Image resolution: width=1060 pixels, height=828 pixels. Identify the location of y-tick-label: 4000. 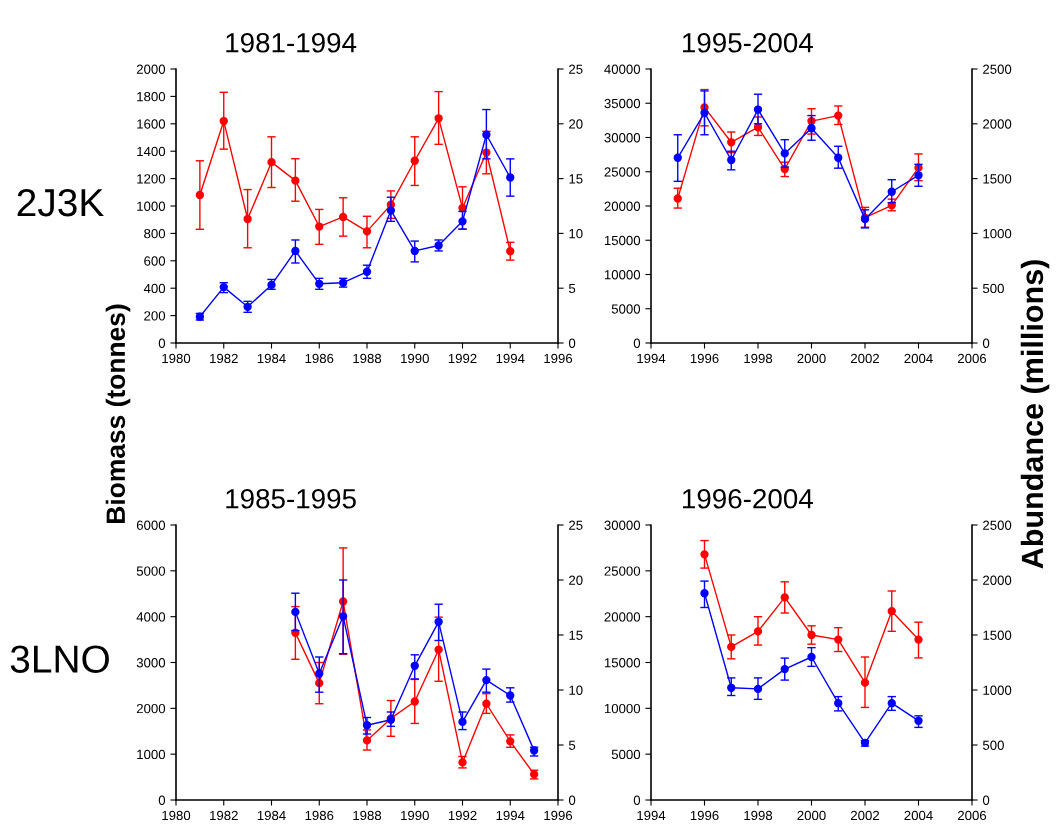
(151, 617).